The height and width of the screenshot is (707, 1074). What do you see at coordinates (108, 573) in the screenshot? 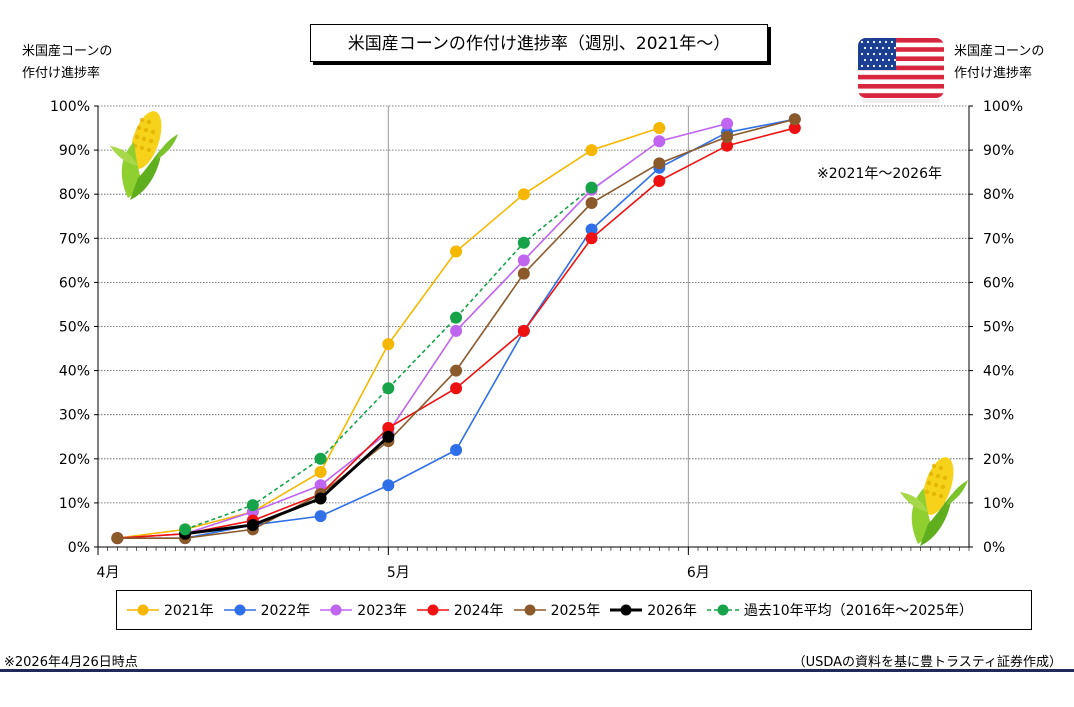
I see `x-tick-label-0: 4月` at bounding box center [108, 573].